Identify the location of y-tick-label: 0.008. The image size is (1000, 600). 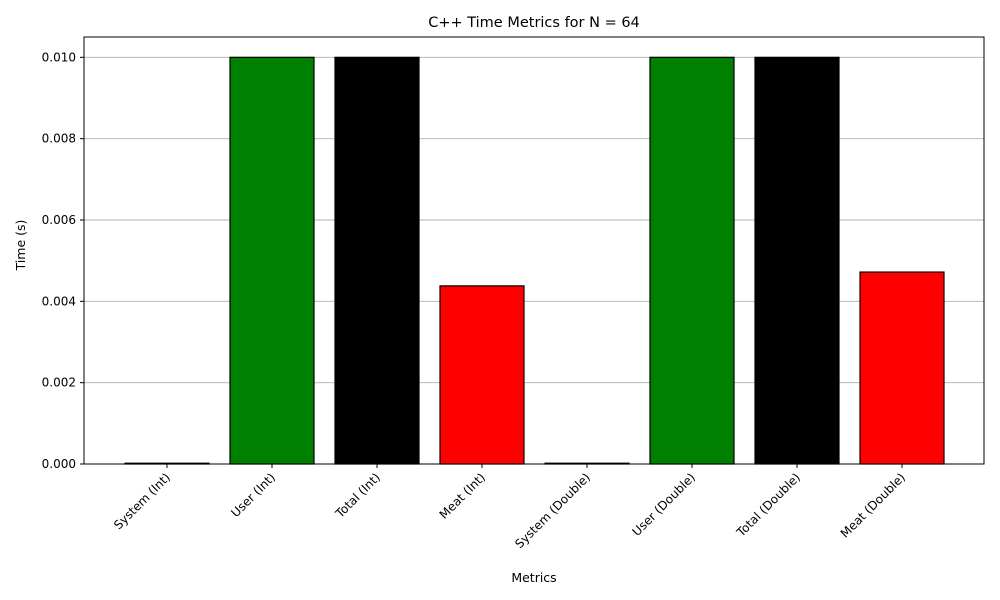
(59, 139).